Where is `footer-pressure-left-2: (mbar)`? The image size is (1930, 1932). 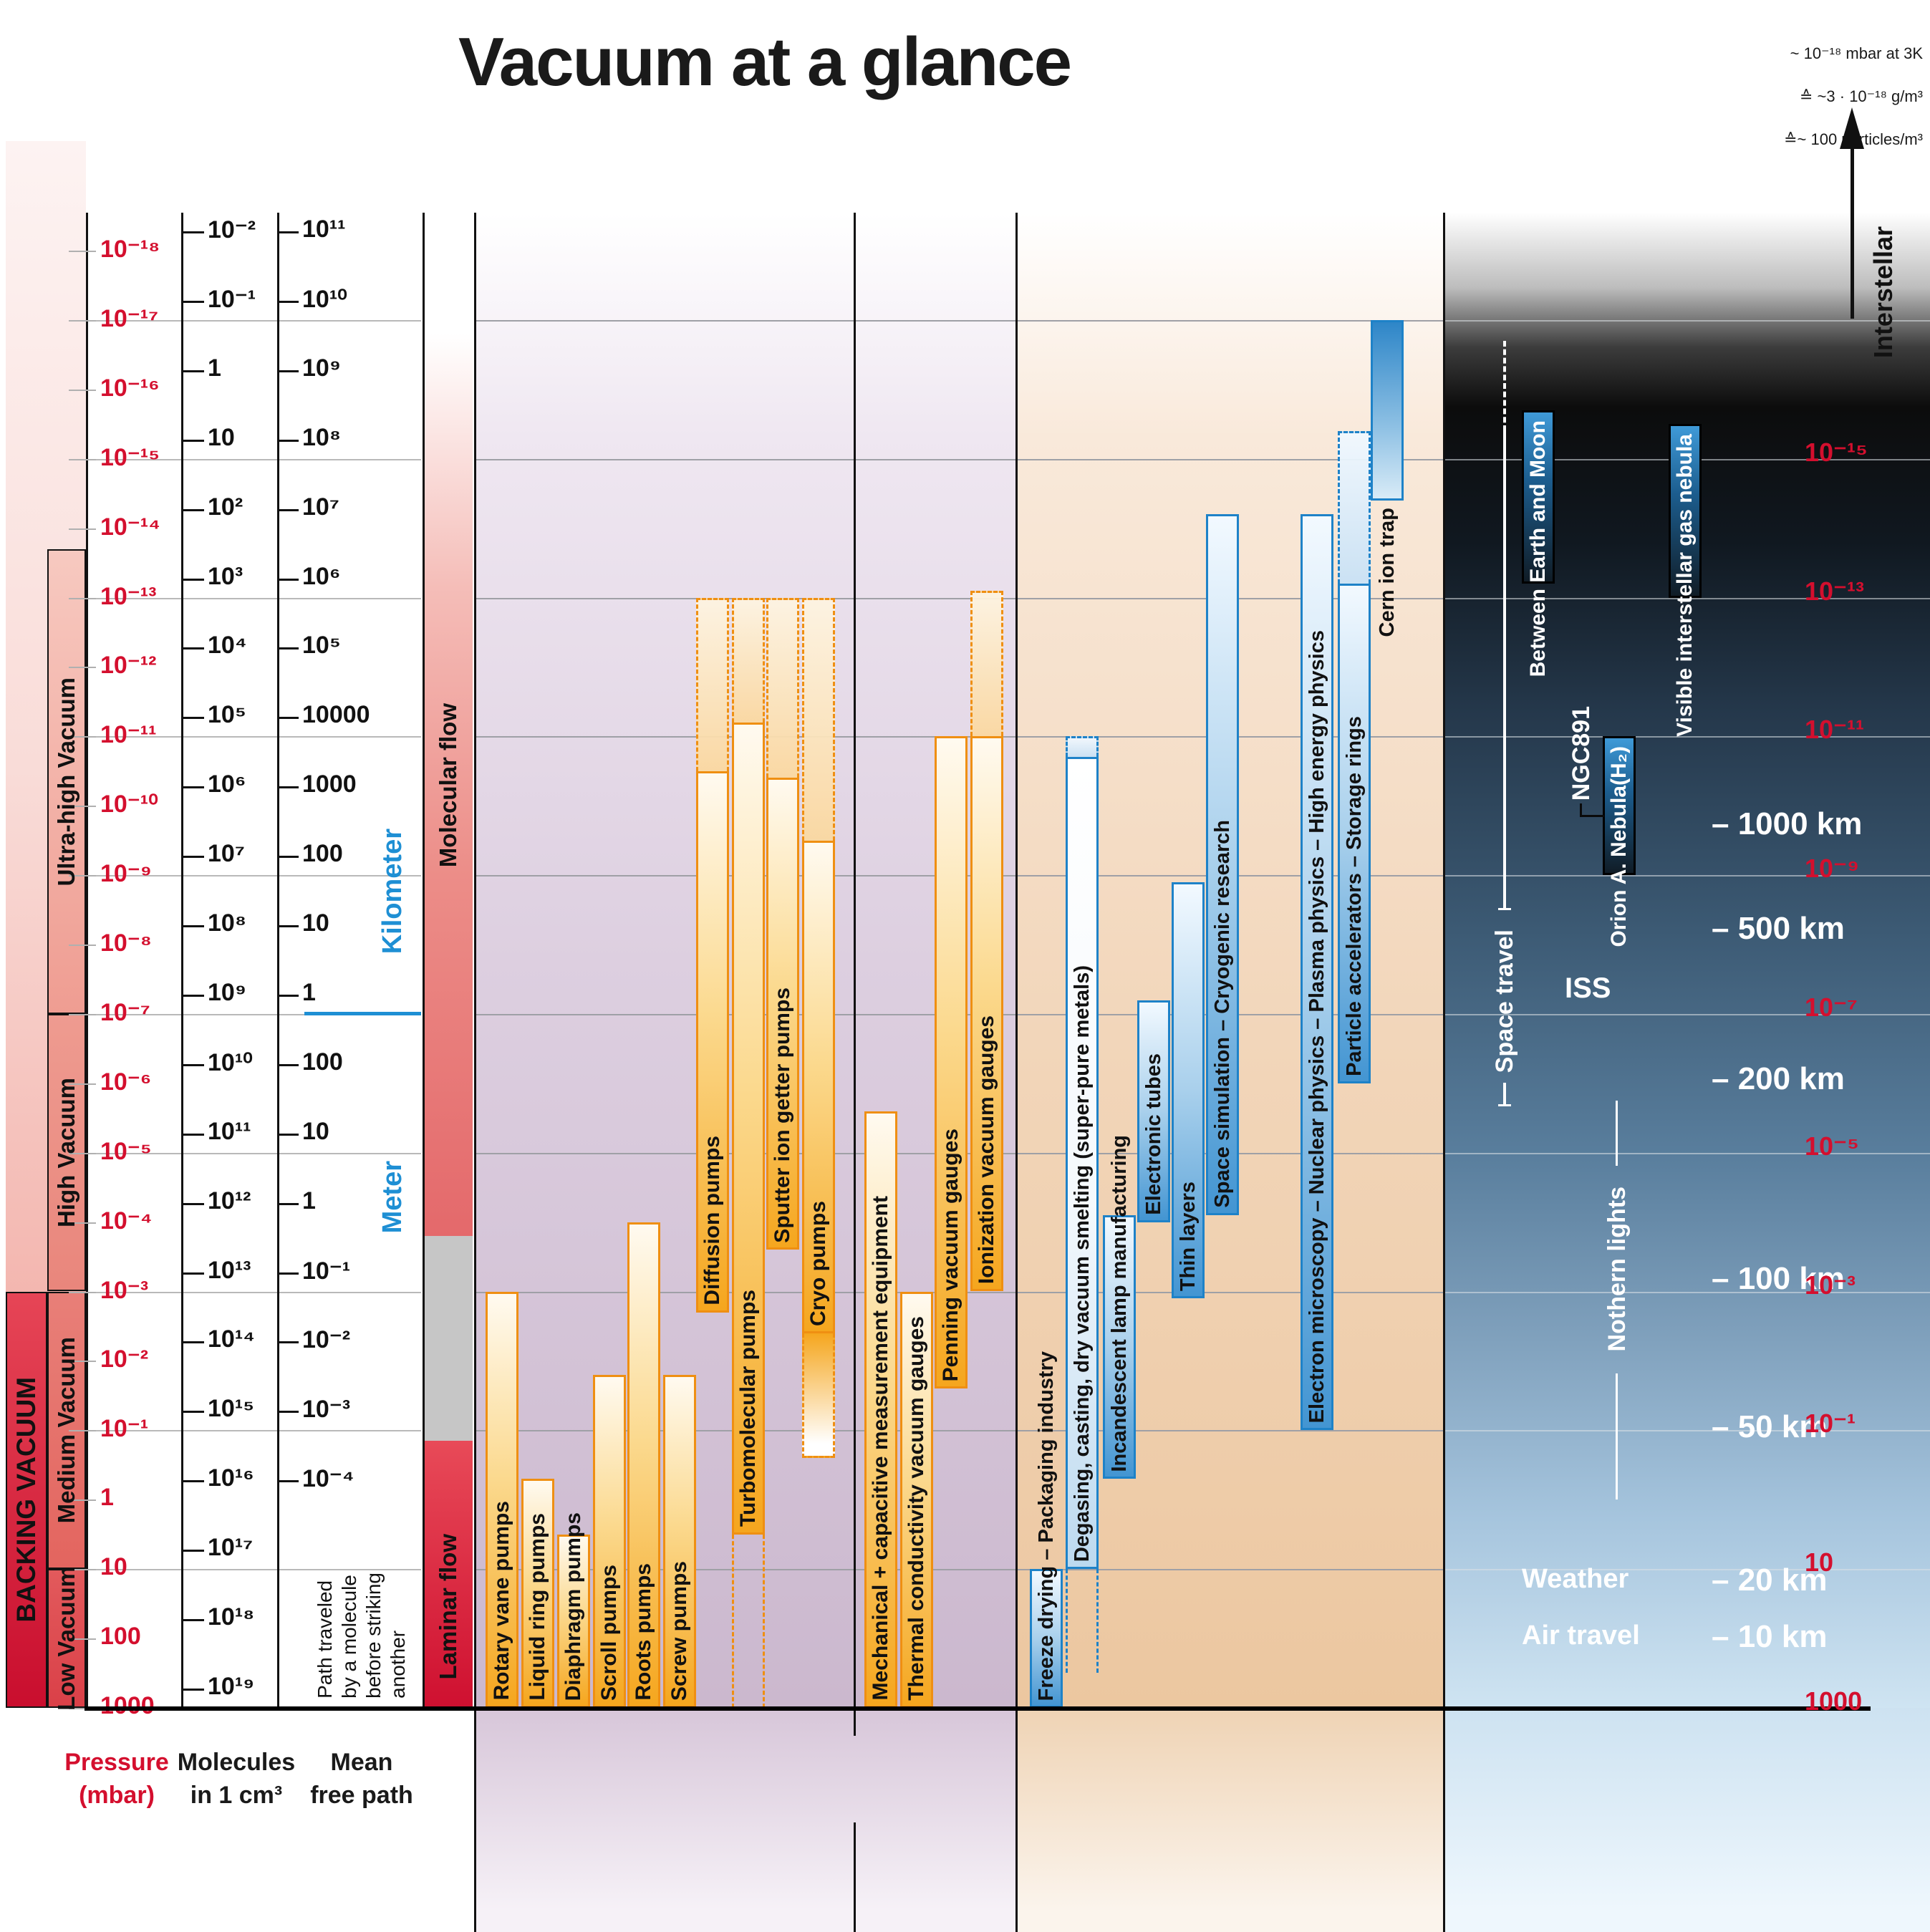
footer-pressure-left-2: (mbar) is located at coordinates (117, 1795).